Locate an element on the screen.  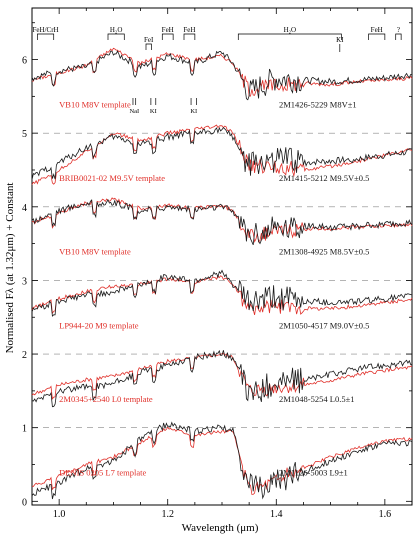
x-axis-label: Wavelength (μm) is located at coordinates (220, 528).